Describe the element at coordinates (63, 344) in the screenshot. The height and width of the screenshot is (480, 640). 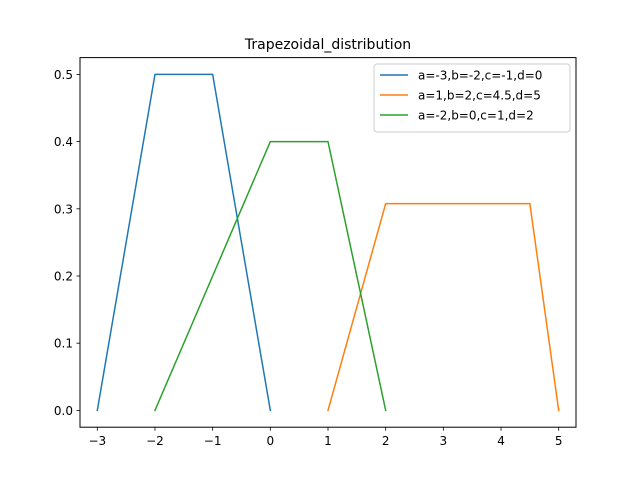
I see `y-tick-label: 0.1` at that location.